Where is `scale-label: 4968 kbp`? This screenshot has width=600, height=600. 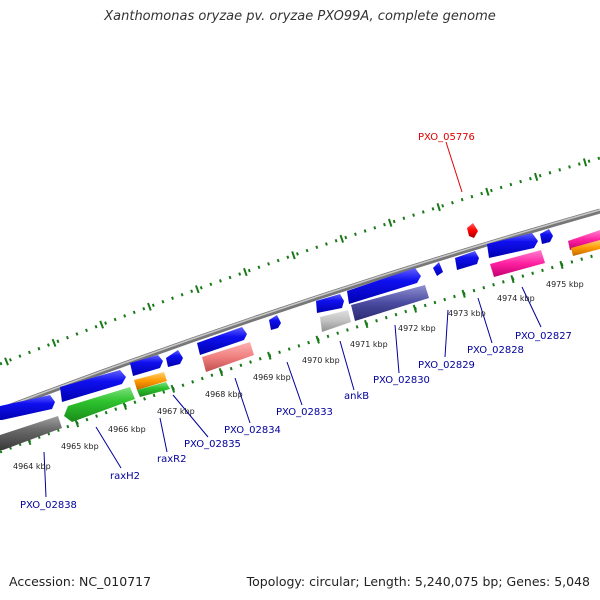 scale-label: 4968 kbp is located at coordinates (224, 394).